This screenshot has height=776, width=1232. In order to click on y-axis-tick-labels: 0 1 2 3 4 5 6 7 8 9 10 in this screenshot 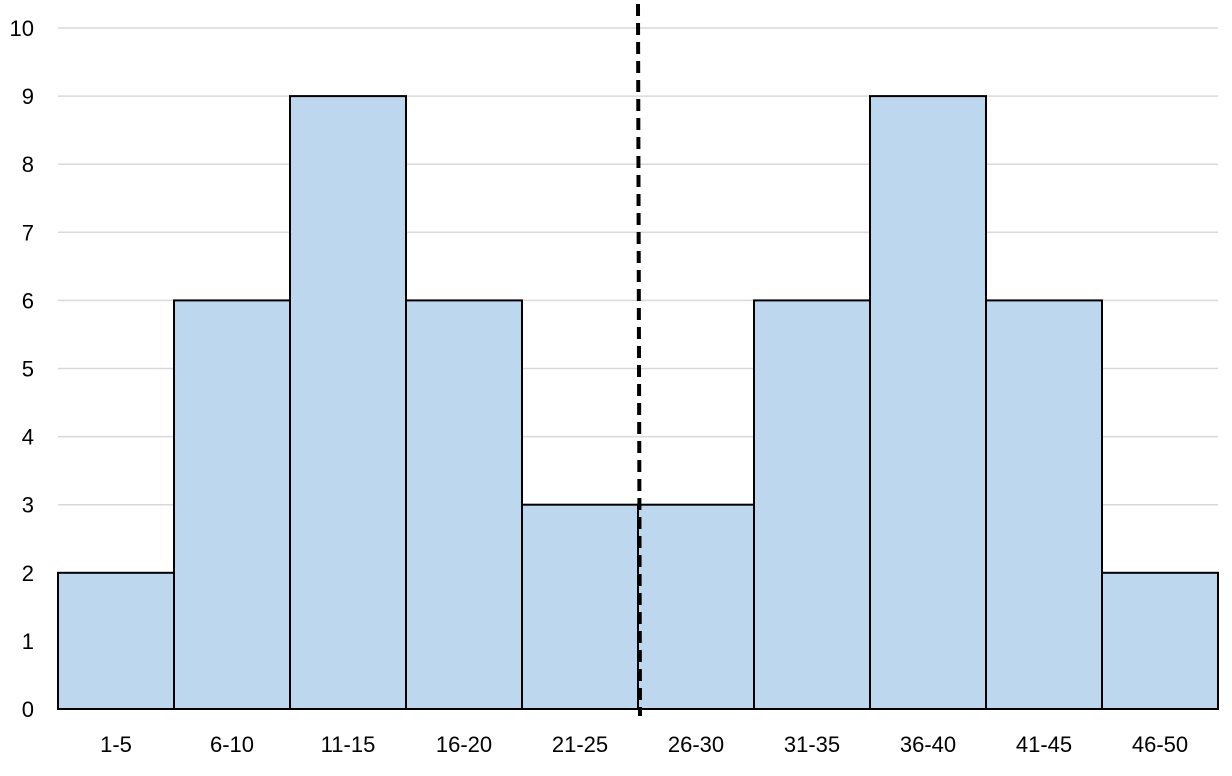, I will do `click(22, 369)`.